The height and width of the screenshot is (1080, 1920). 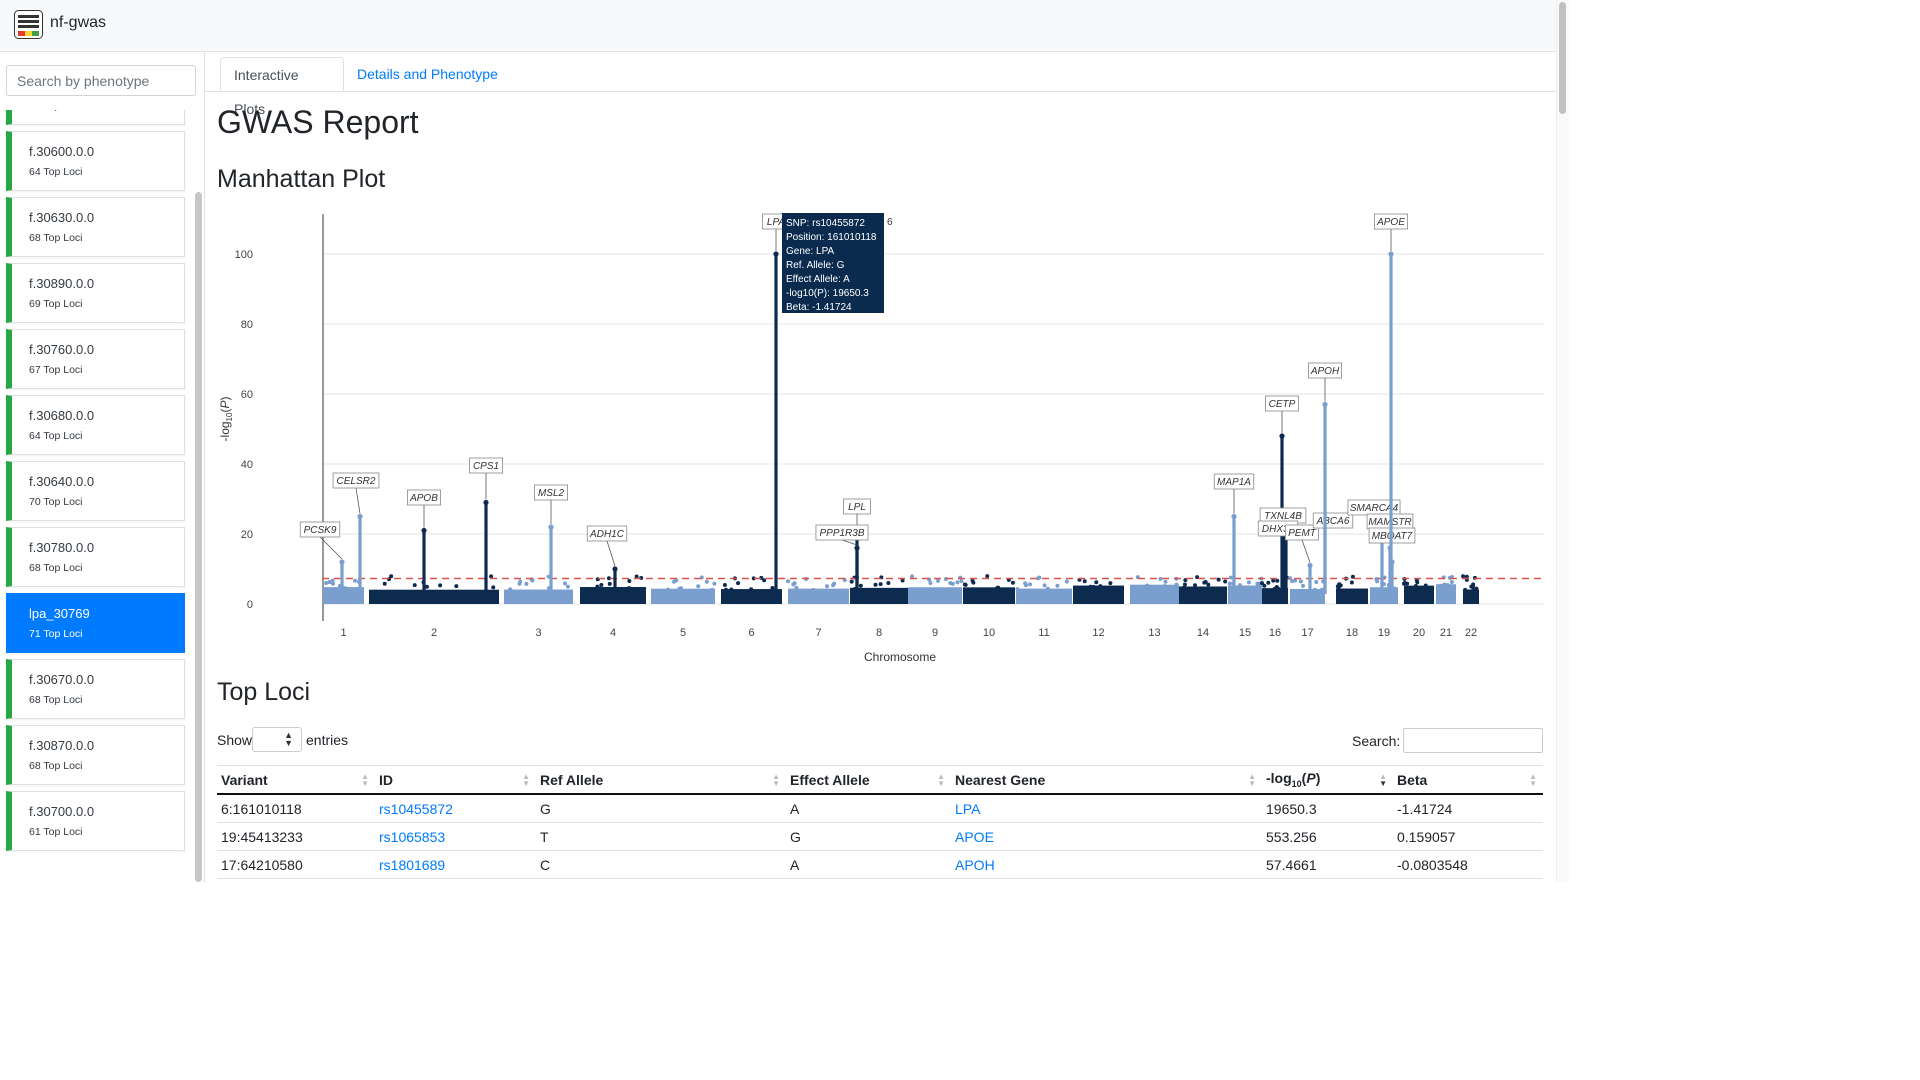 I want to click on peak-pcsk9: PCSK9, so click(x=322, y=557).